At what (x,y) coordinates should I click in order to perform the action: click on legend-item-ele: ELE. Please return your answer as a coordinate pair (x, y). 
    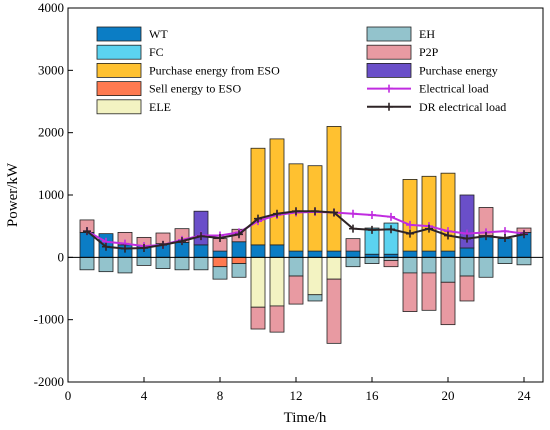
    Looking at the image, I should click on (133, 107).